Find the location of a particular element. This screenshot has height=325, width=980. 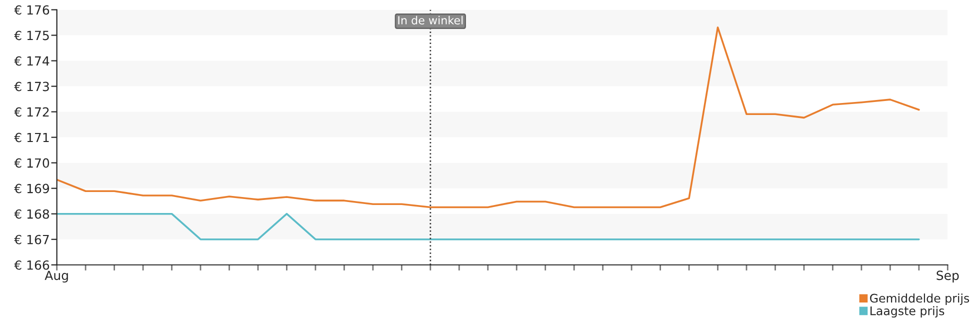

legend-label: Gemiddelde prijs is located at coordinates (920, 299).